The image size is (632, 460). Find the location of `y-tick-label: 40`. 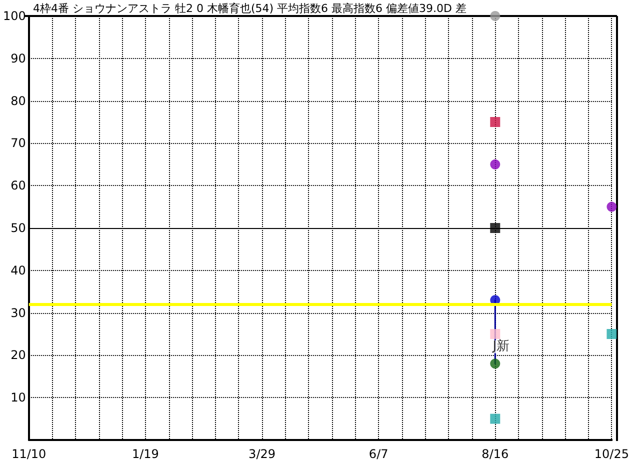

y-tick-label: 40 is located at coordinates (18, 270).